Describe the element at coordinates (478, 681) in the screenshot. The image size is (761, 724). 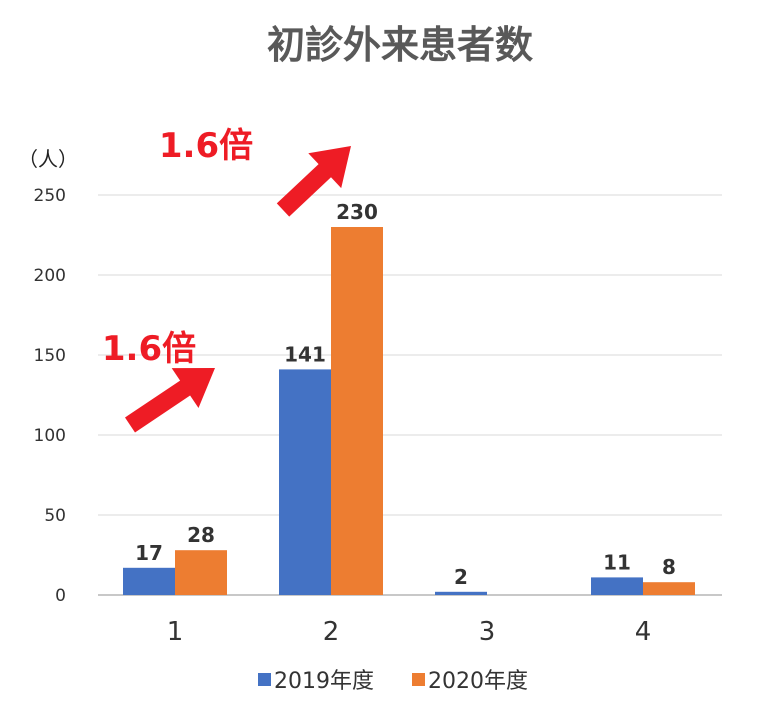
I see `legend-label: 2020年度` at that location.